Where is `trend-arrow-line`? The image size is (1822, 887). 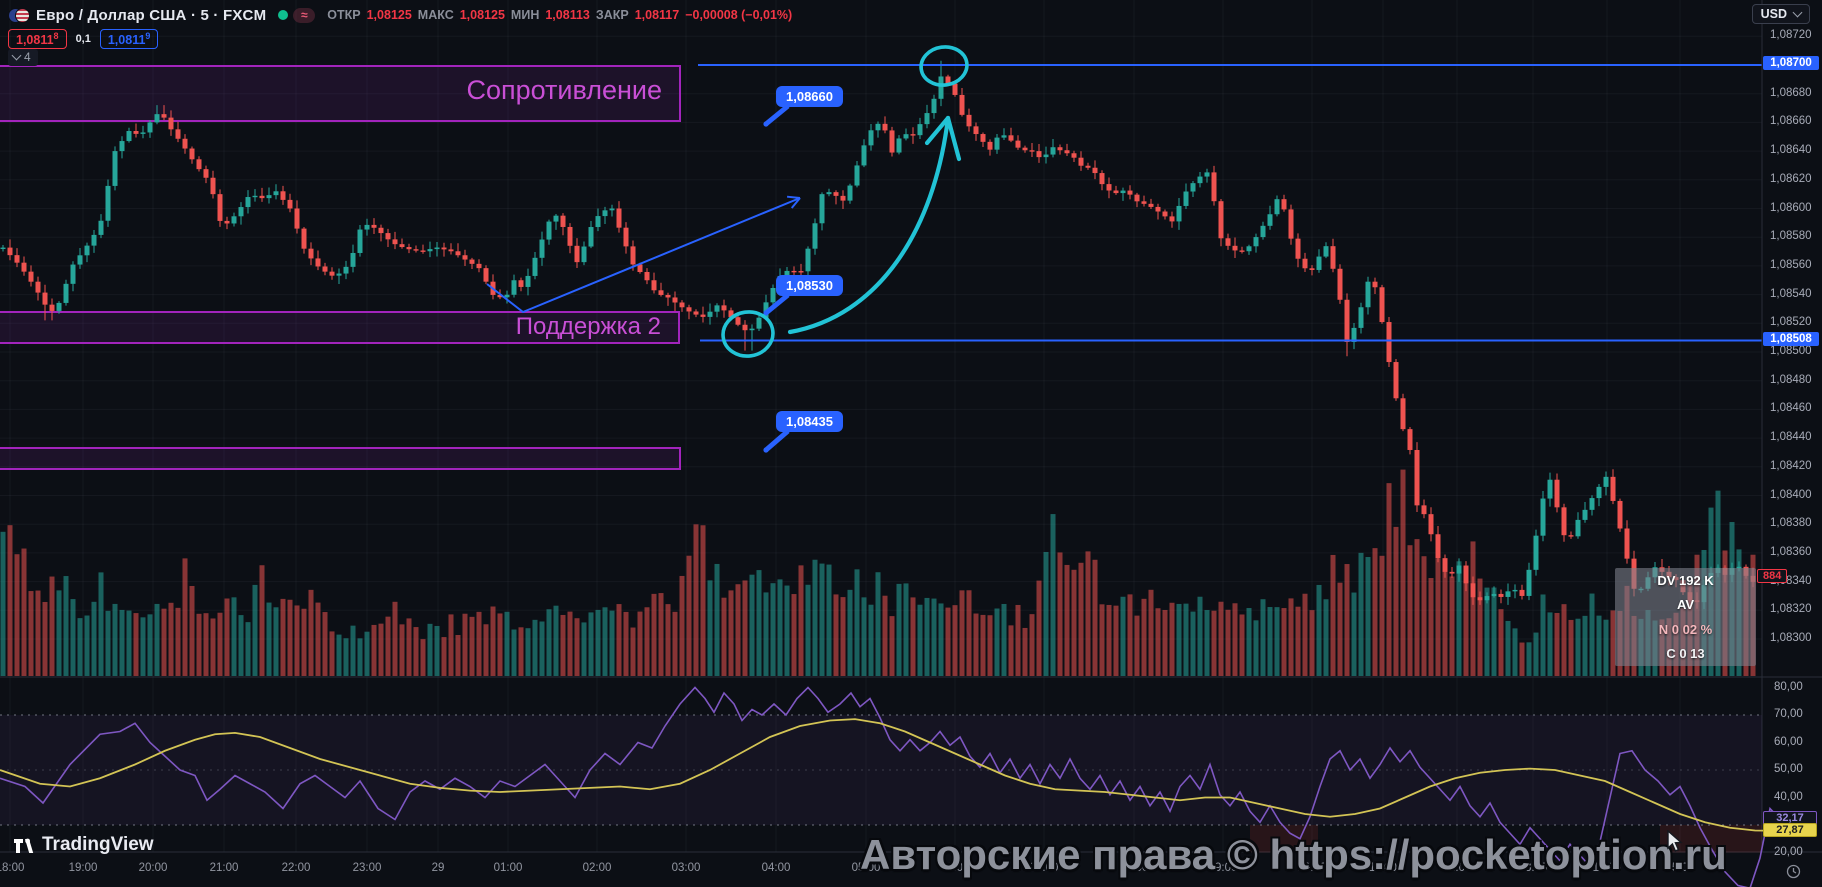 trend-arrow-line is located at coordinates (643, 254).